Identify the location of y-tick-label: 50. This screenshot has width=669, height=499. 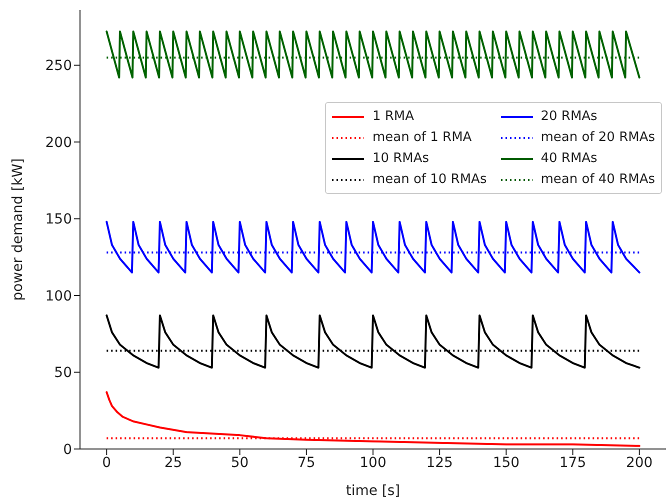
(63, 373).